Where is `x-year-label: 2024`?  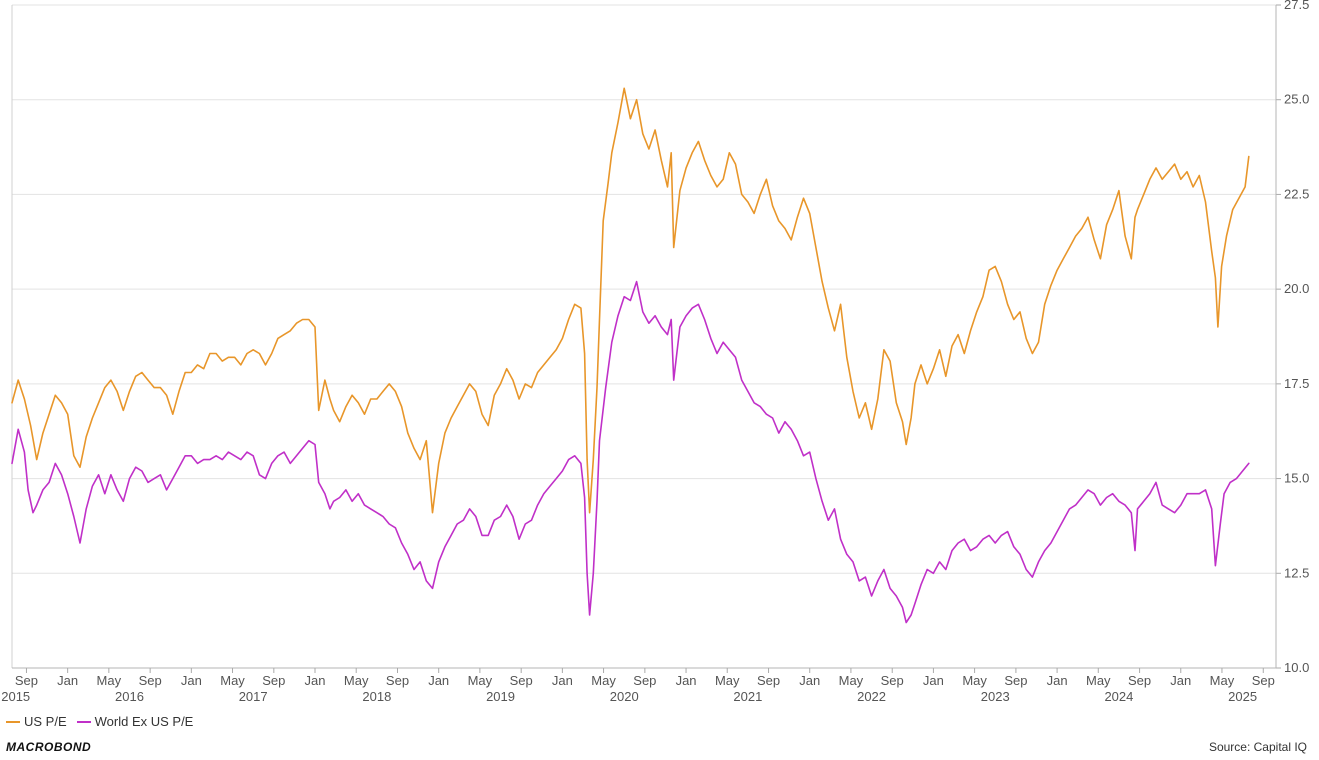 x-year-label: 2024 is located at coordinates (1118, 696).